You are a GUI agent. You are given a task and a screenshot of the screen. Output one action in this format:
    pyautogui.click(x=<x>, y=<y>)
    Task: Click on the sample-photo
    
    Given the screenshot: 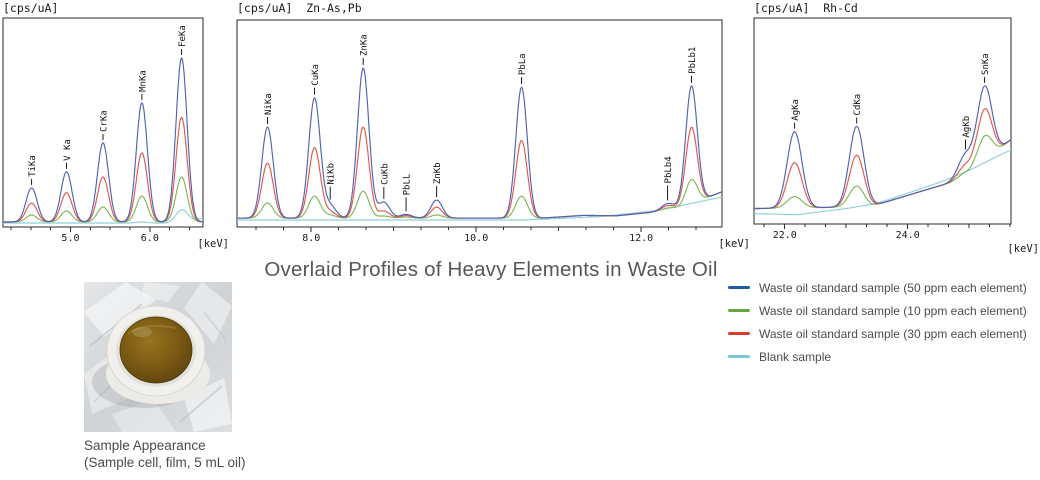 What is the action you would take?
    pyautogui.click(x=158, y=357)
    